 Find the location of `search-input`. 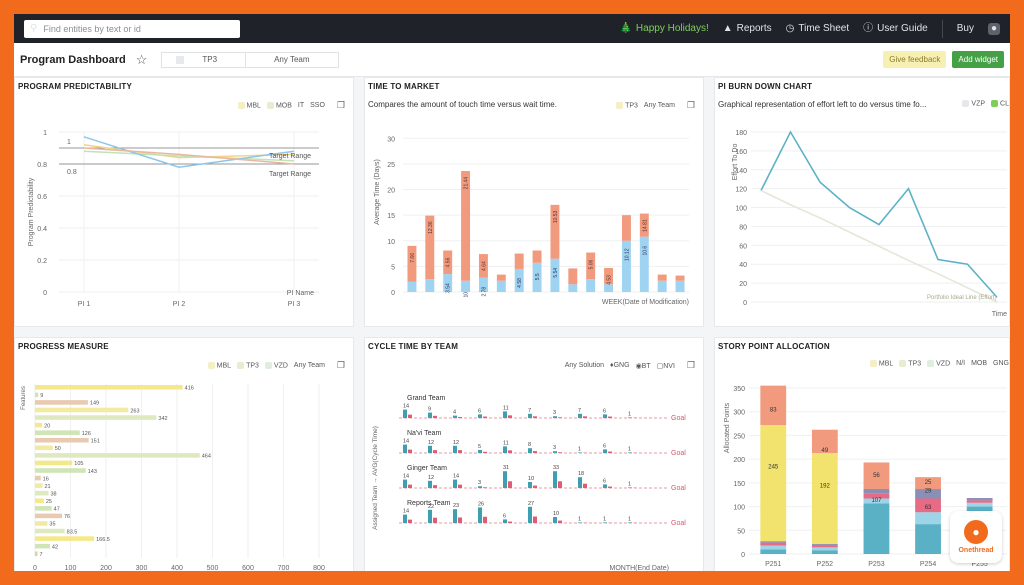

search-input is located at coordinates (133, 28).